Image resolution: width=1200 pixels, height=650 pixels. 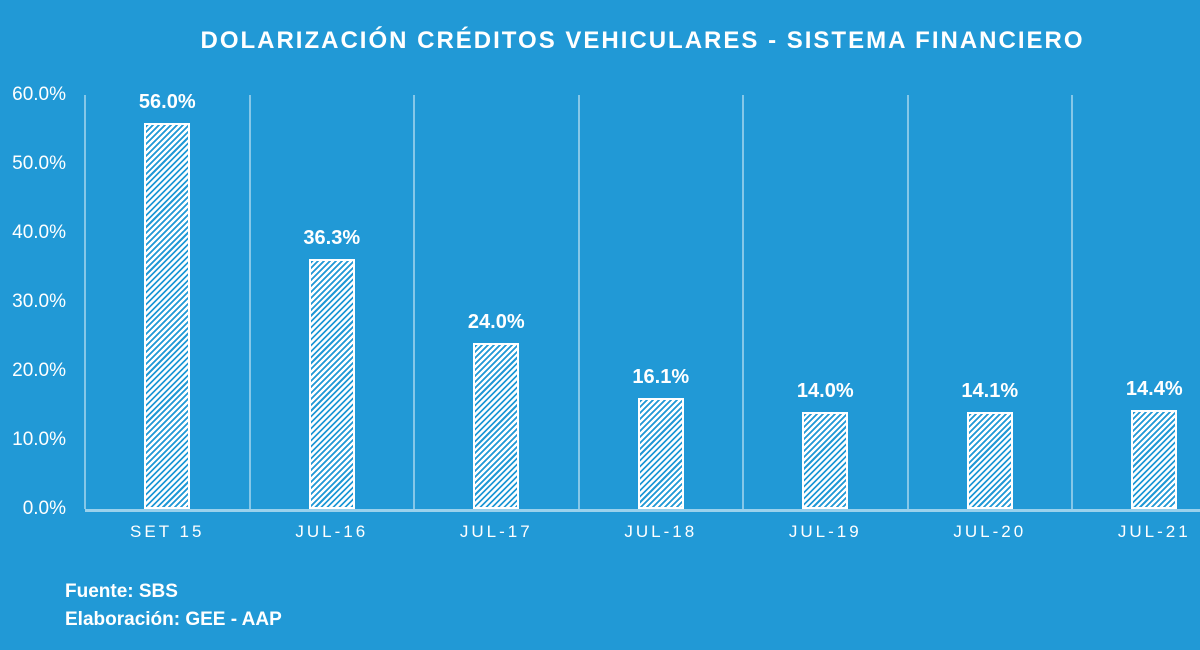 I want to click on x-axis-label: JUL-21, so click(x=1154, y=531).